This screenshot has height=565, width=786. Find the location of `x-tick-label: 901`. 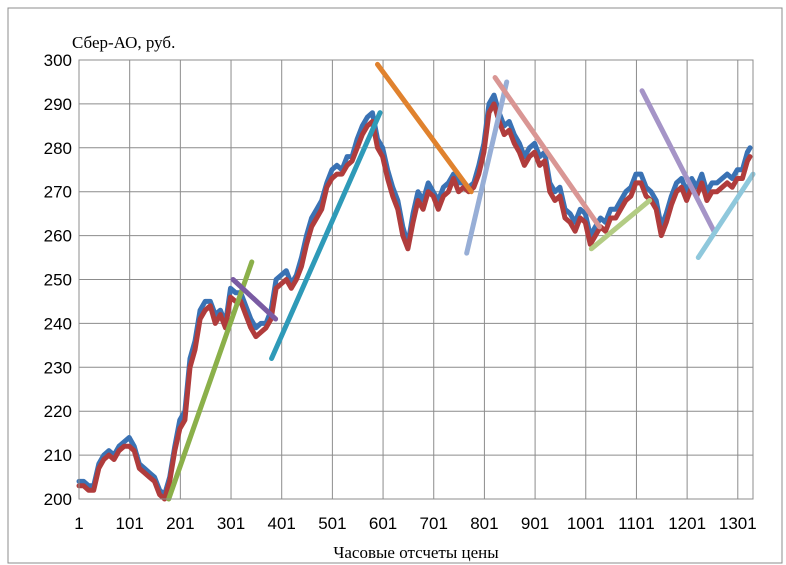

x-tick-label: 901 is located at coordinates (535, 523).